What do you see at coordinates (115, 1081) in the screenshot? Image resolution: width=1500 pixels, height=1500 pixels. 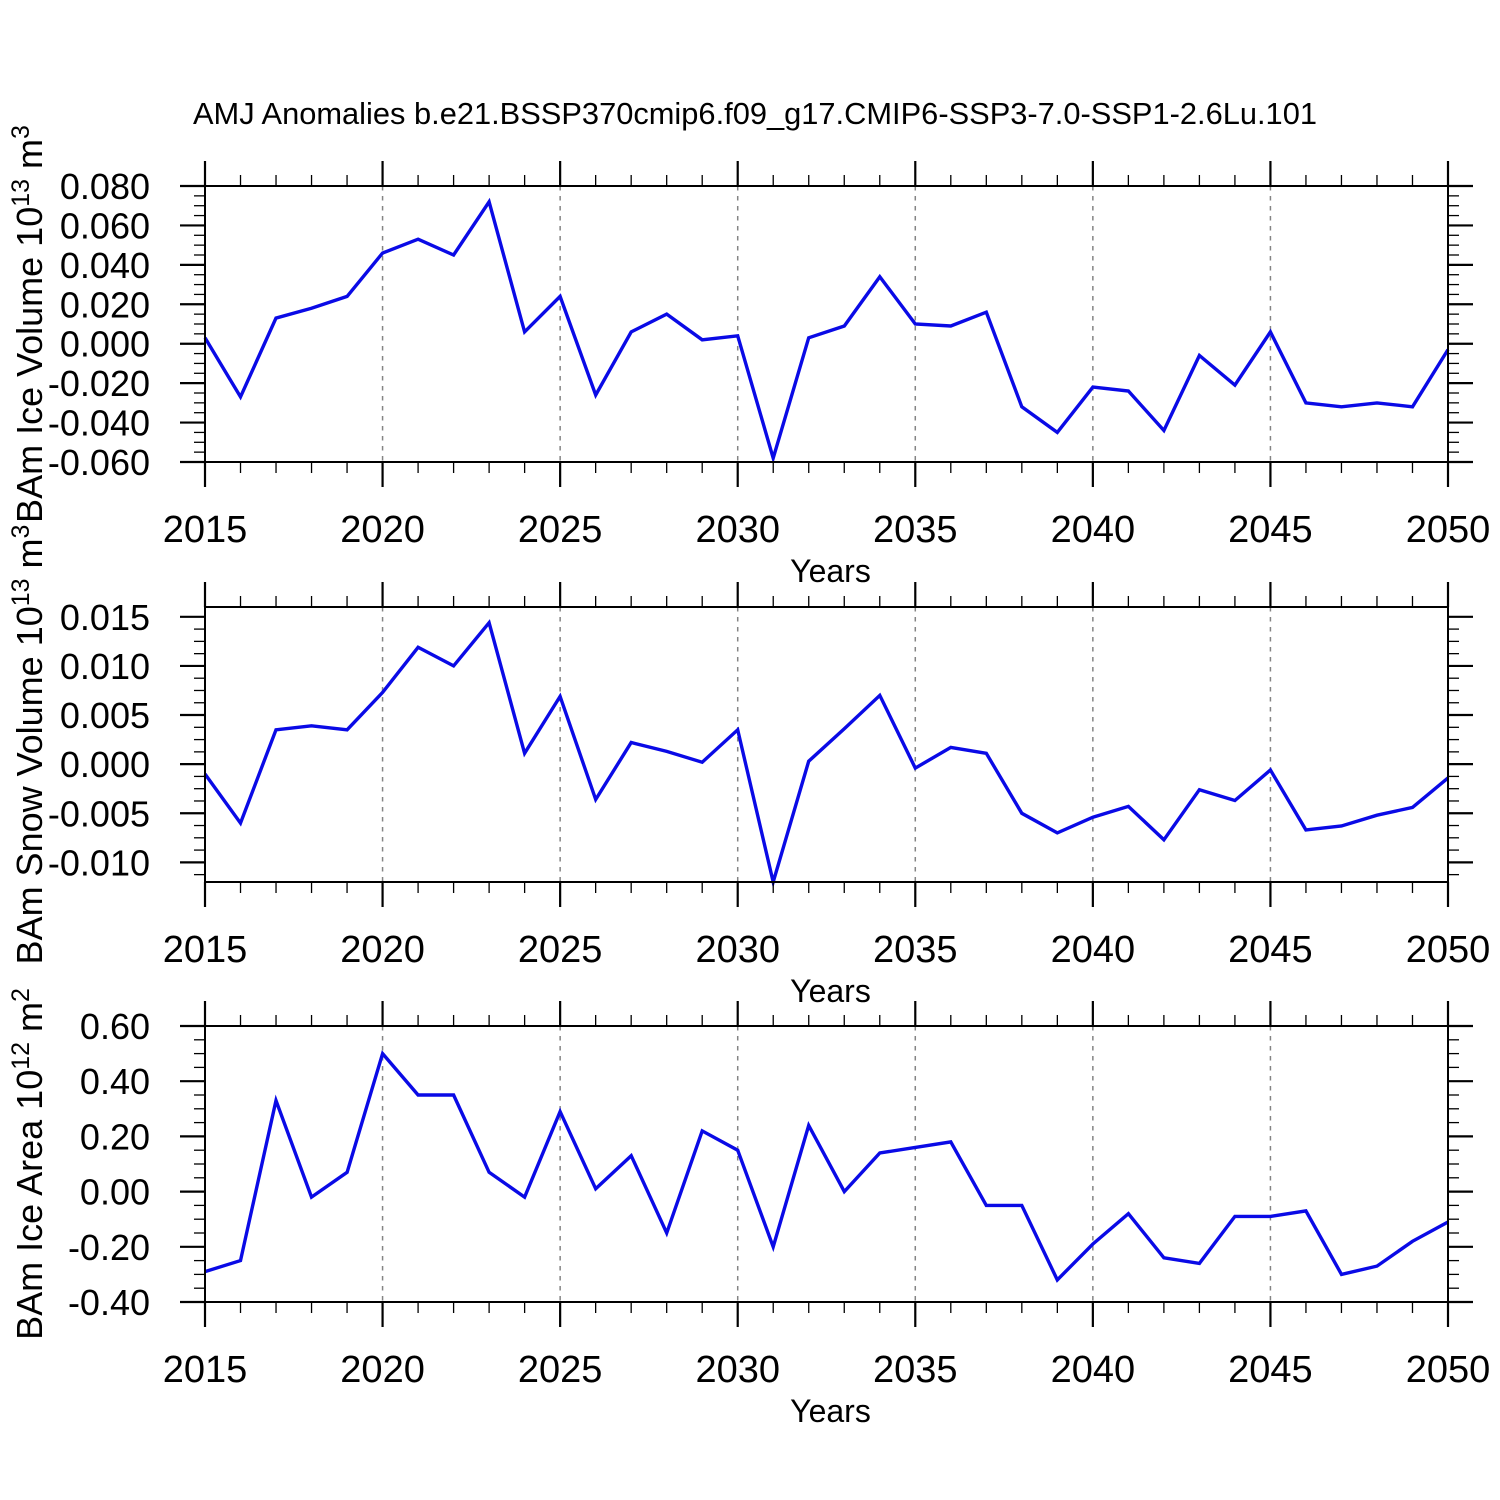 I see `y-tick-label: 0.40` at bounding box center [115, 1081].